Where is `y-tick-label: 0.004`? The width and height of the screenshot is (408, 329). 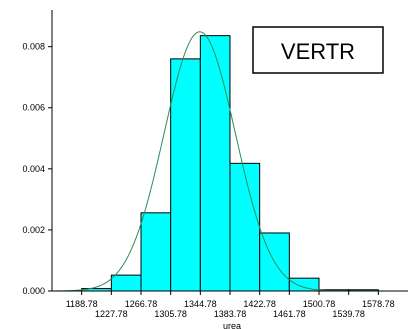 y-tick-label: 0.004 is located at coordinates (33, 169).